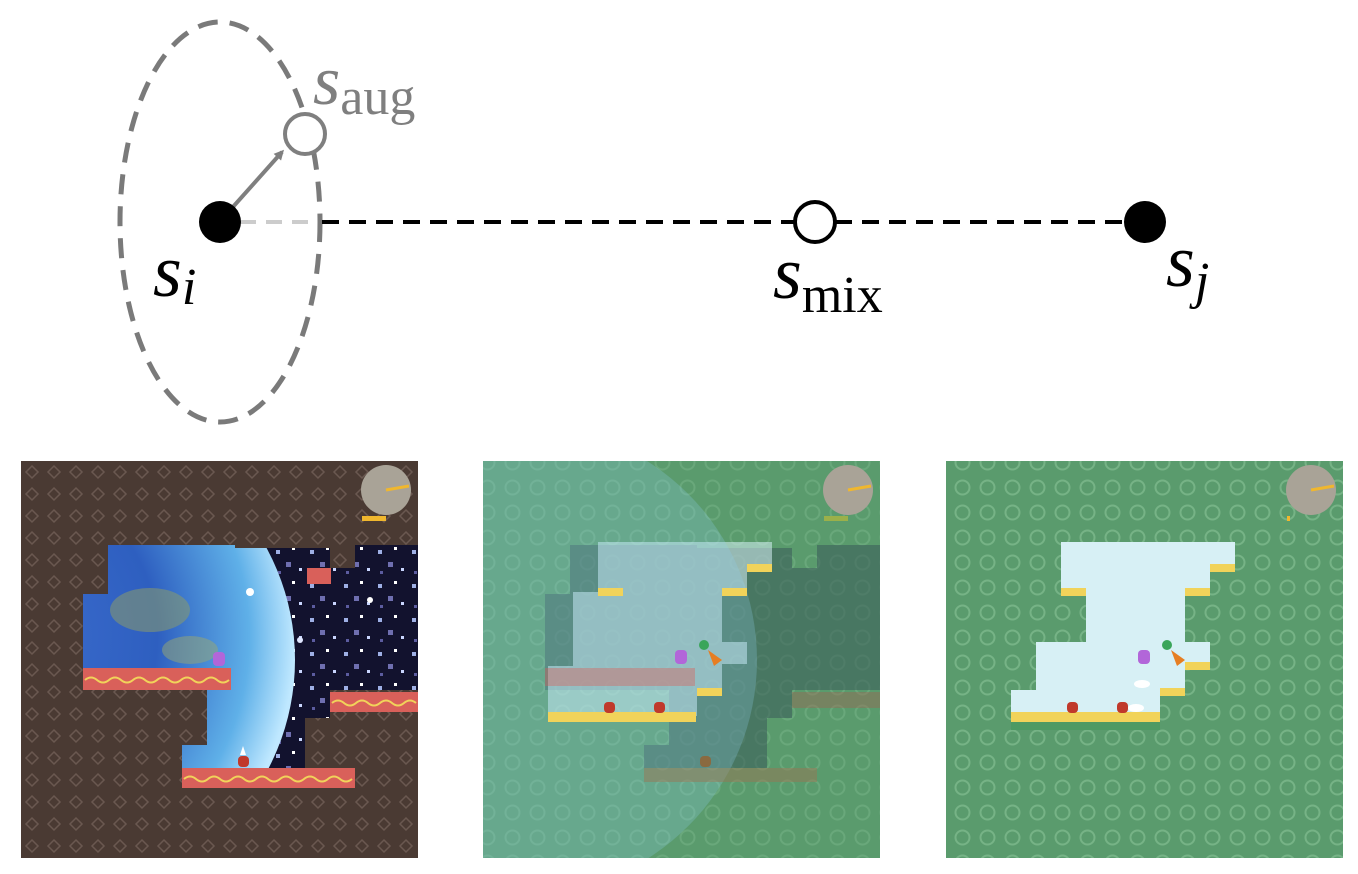 This screenshot has width=1358, height=874. What do you see at coordinates (374, 702) in the screenshot?
I see `platform-right` at bounding box center [374, 702].